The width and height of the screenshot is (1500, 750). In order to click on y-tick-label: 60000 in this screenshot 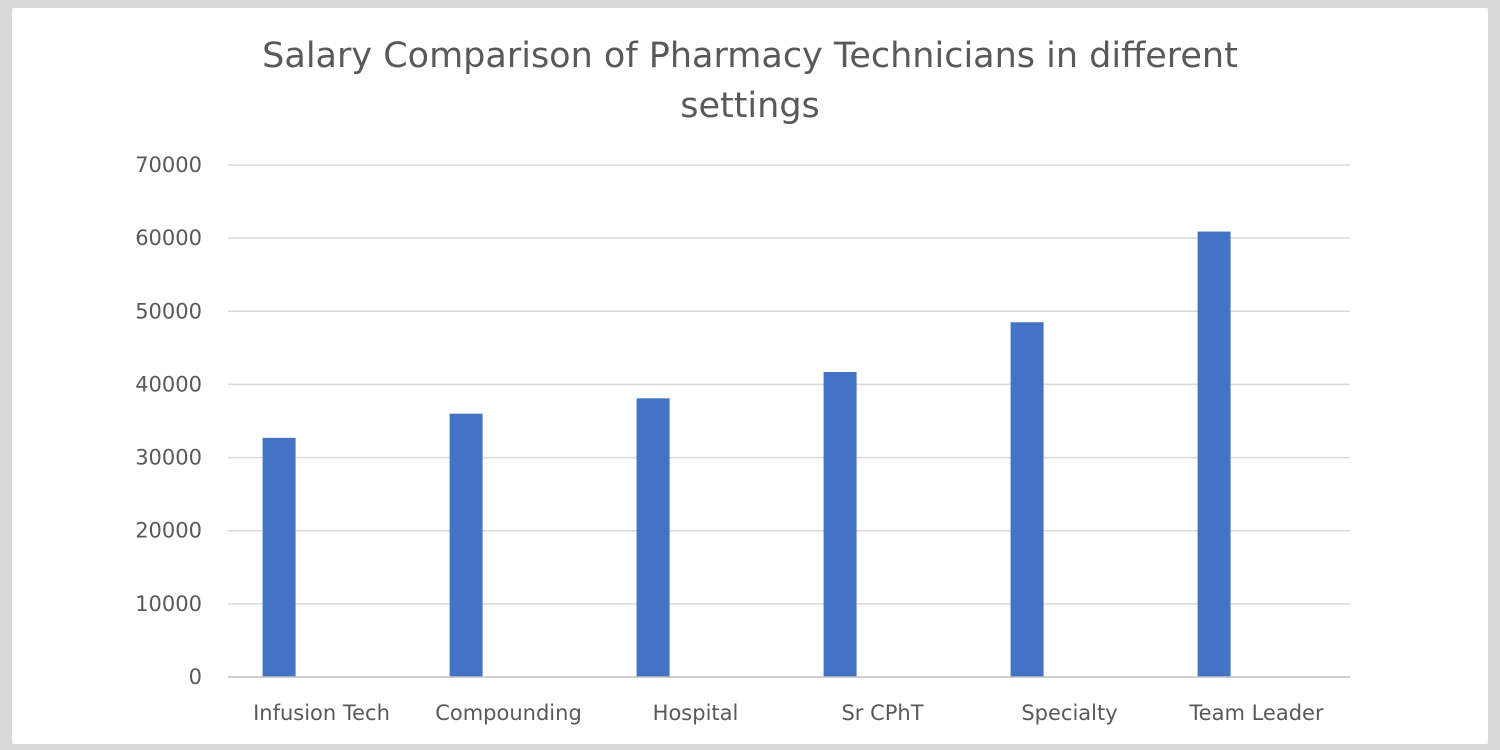, I will do `click(168, 238)`.